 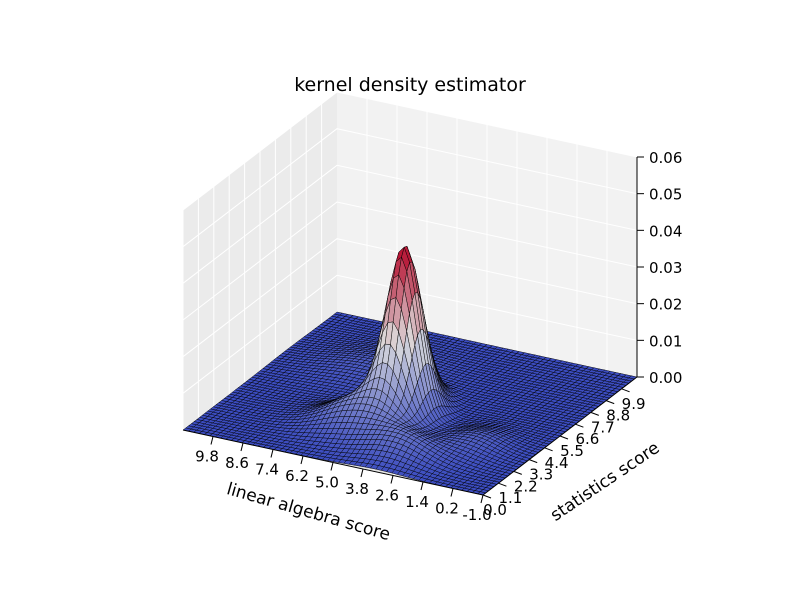 I want to click on x-axis-ticks: 9.8 8.6 7.4 6.2 5.0 3.8 2.6 1.4 0.2 -1.0, so click(x=343, y=480).